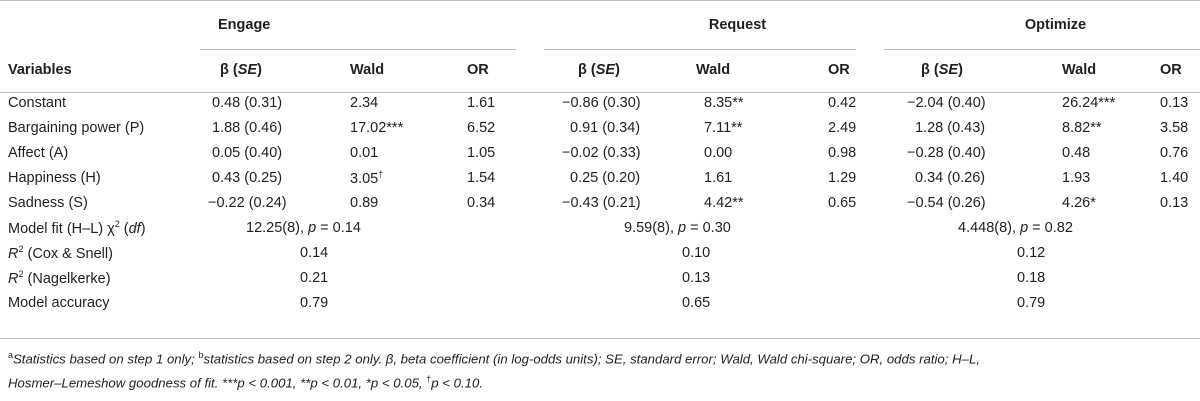 This screenshot has height=401, width=1200. Describe the element at coordinates (700, 49) in the screenshot. I see `request-group-rule` at that location.